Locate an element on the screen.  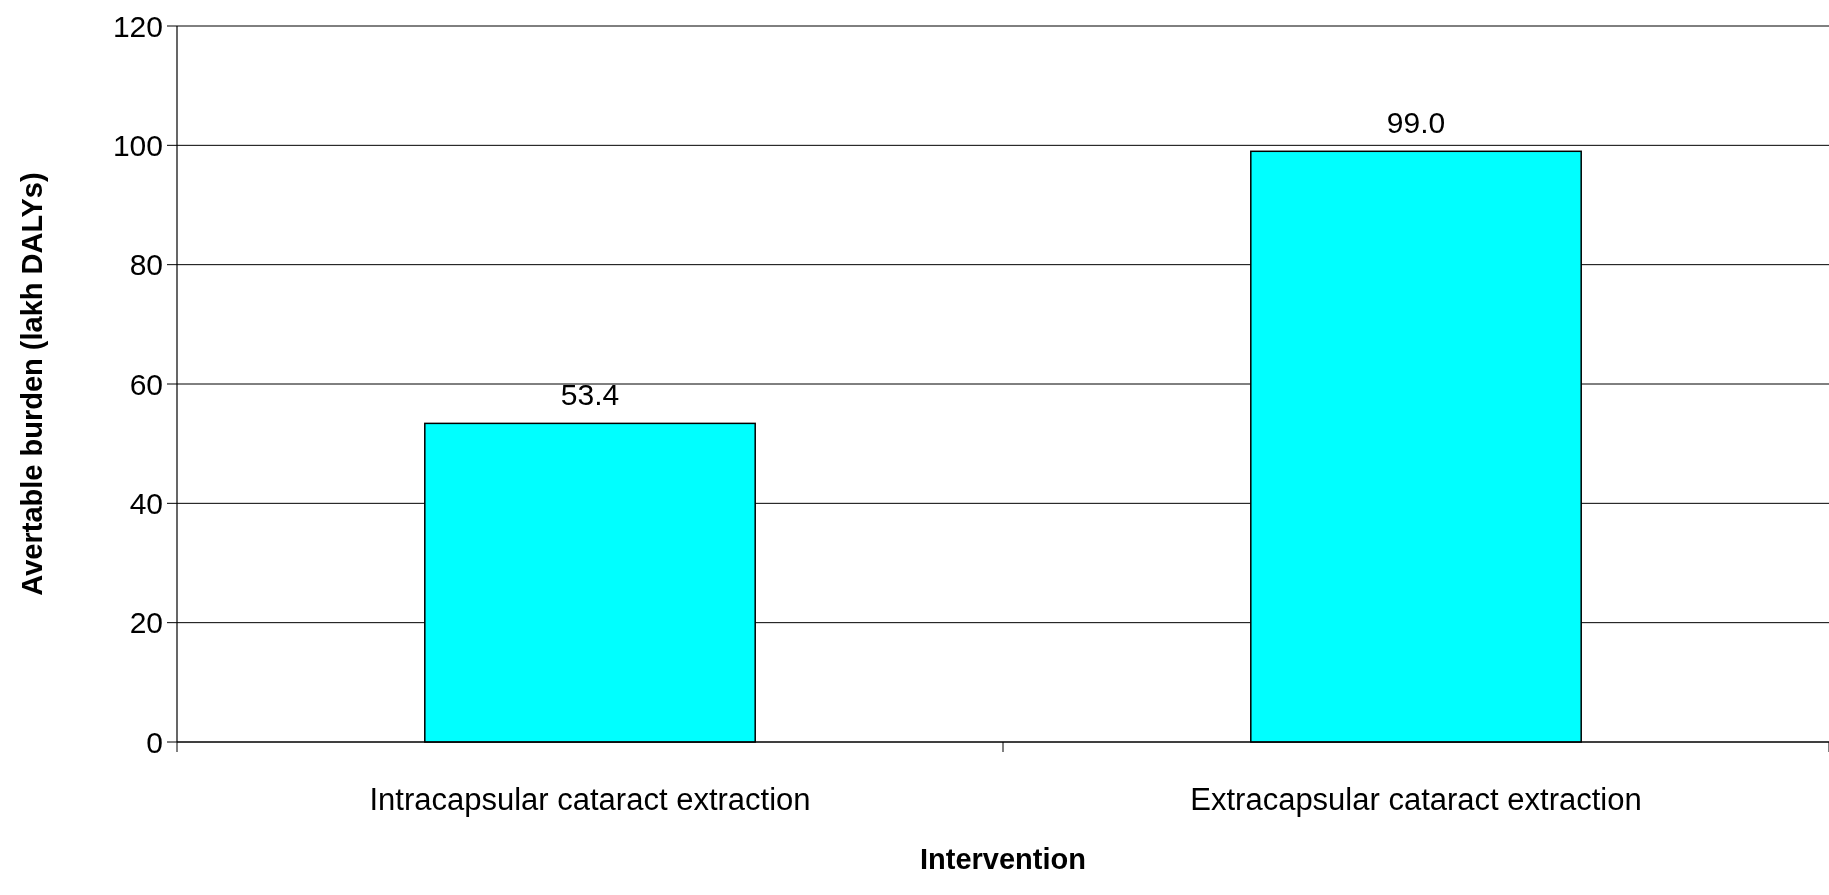
y-axis-title: Avertable burden (lakh DALYs) is located at coordinates (32, 384).